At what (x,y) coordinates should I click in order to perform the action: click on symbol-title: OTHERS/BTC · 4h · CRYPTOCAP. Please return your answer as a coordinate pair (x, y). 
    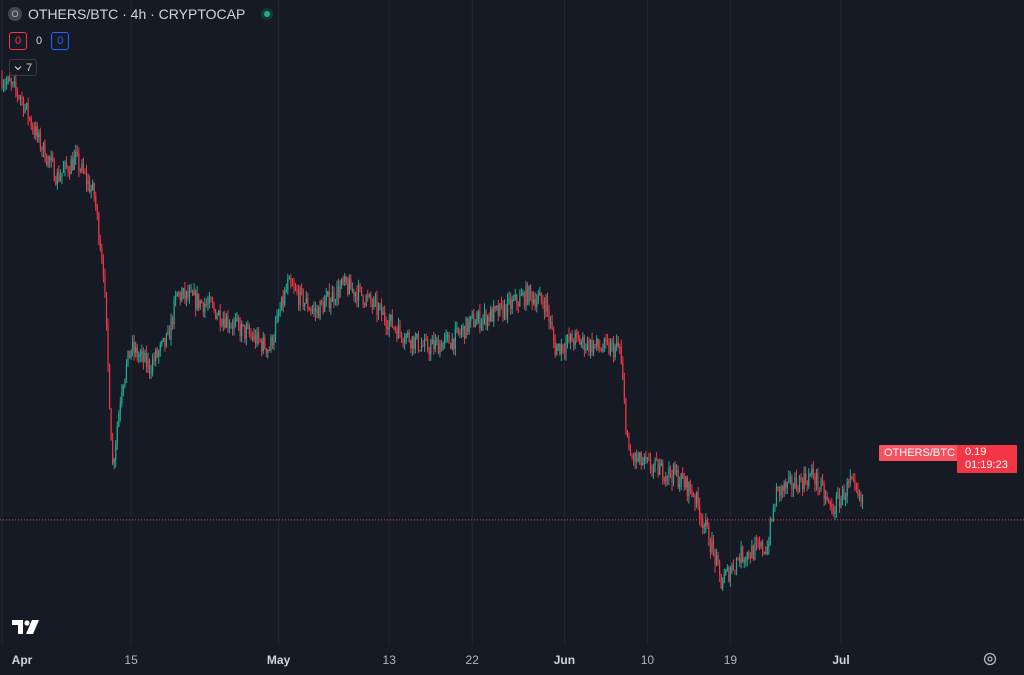
    Looking at the image, I should click on (137, 14).